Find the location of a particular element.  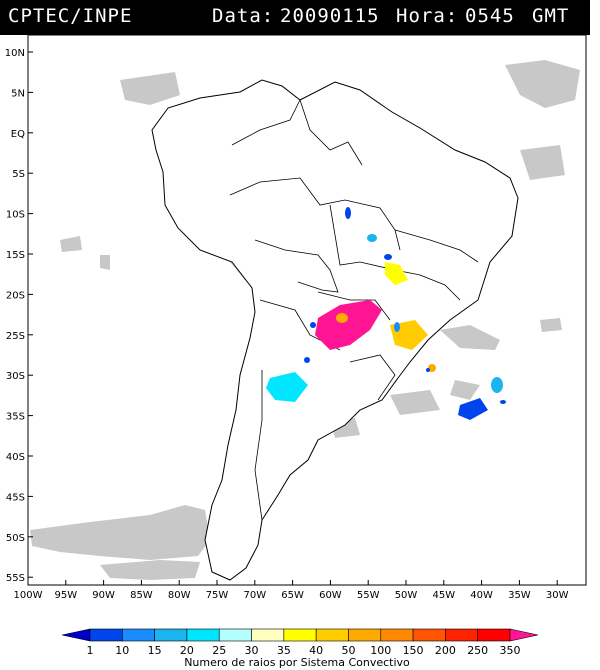

lon-label-75W: 75W is located at coordinates (217, 595).